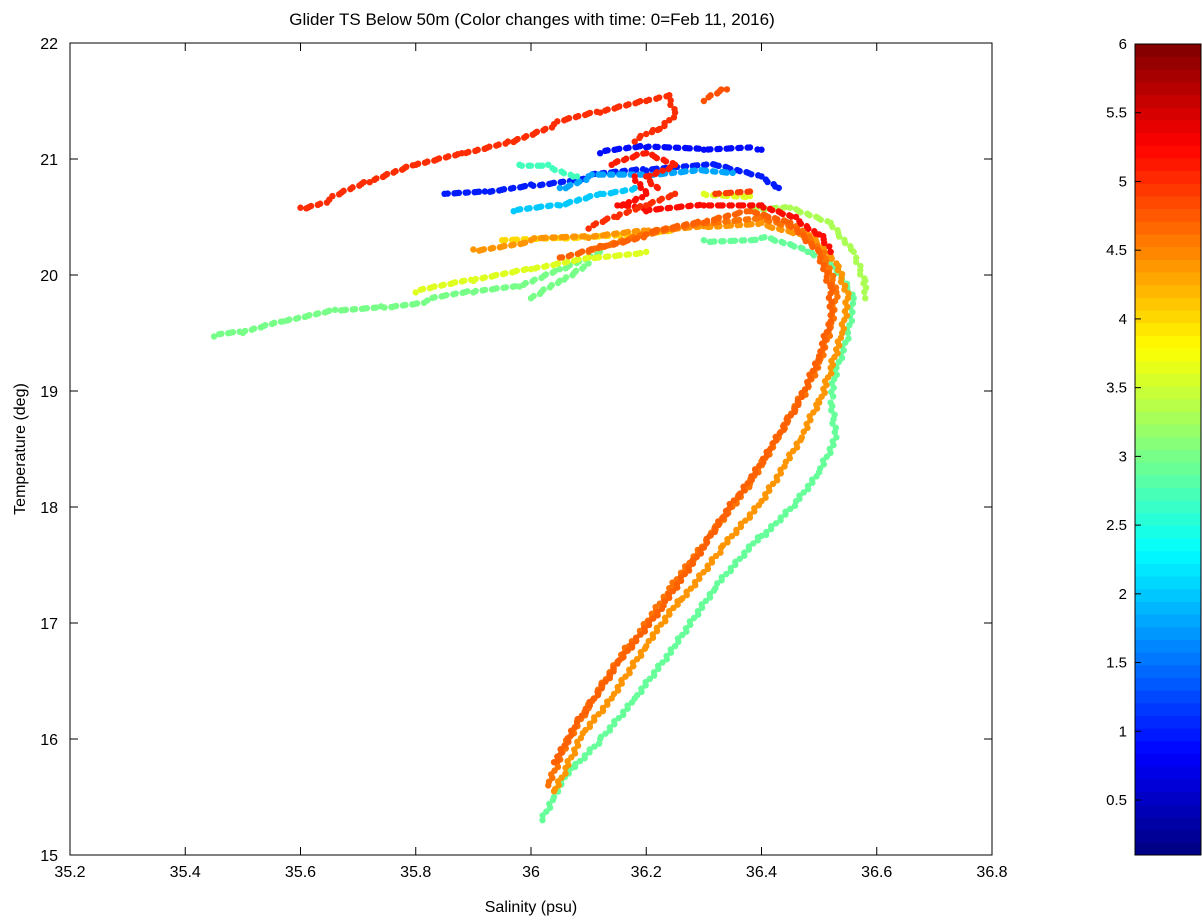  Describe the element at coordinates (531, 907) in the screenshot. I see `x-axis-label: Salinity (psu)` at that location.